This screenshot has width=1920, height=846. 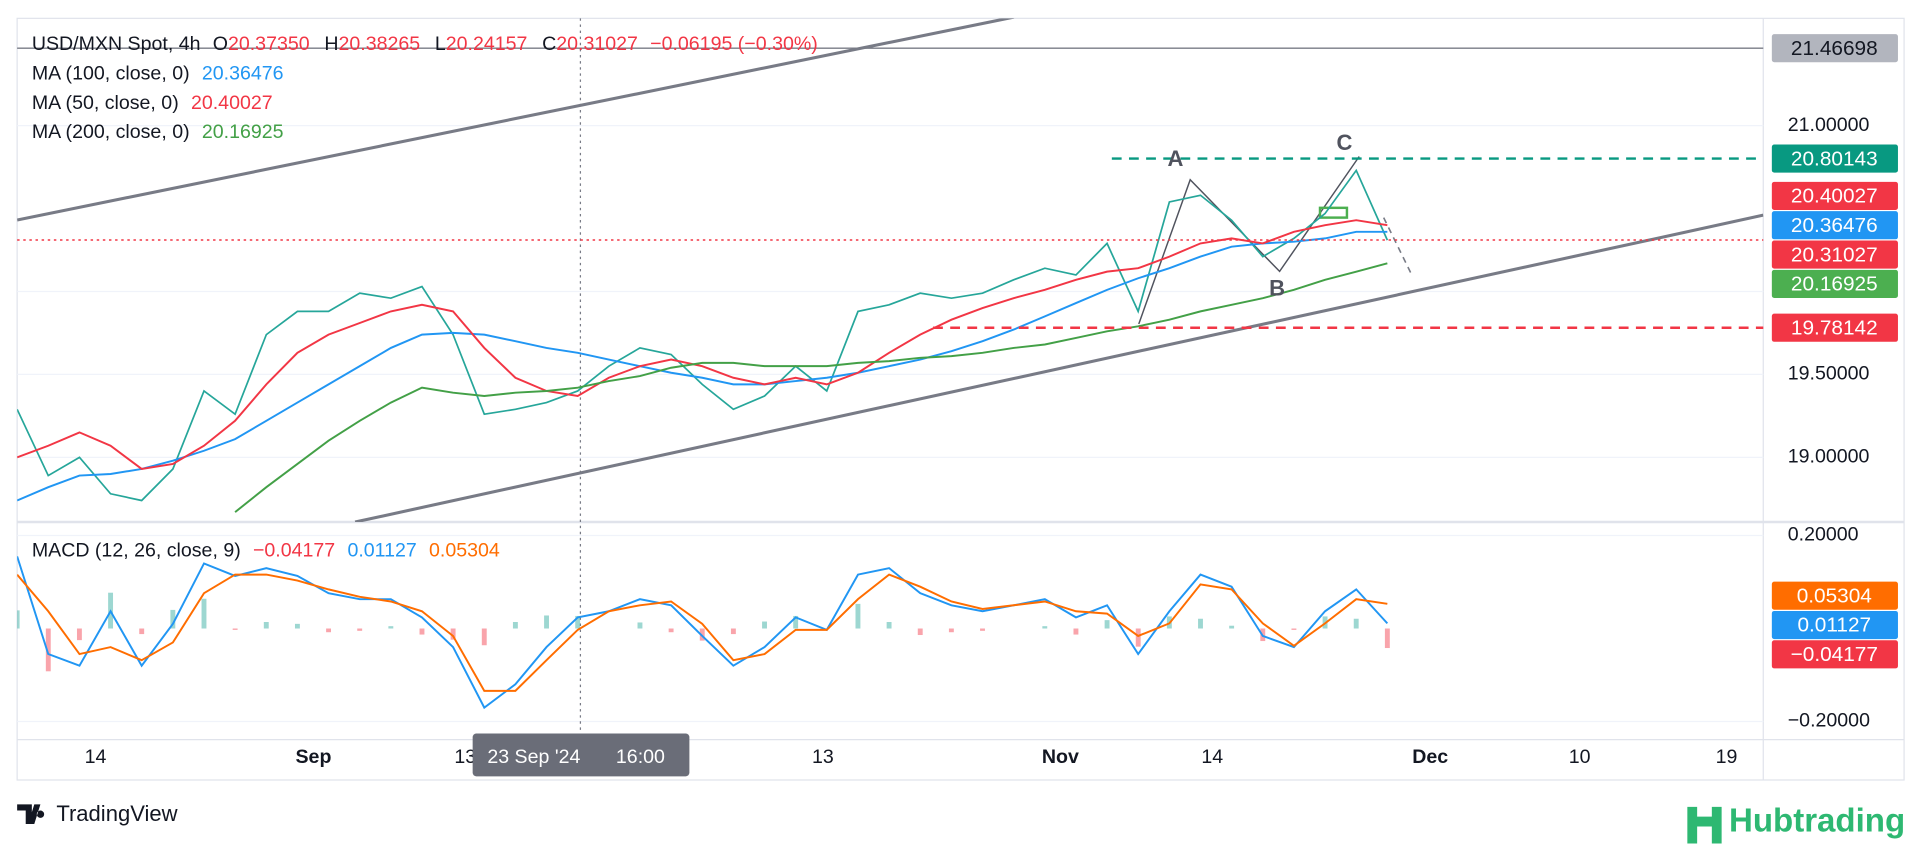 What do you see at coordinates (243, 132) in the screenshot?
I see `legend-value: 20.16925` at bounding box center [243, 132].